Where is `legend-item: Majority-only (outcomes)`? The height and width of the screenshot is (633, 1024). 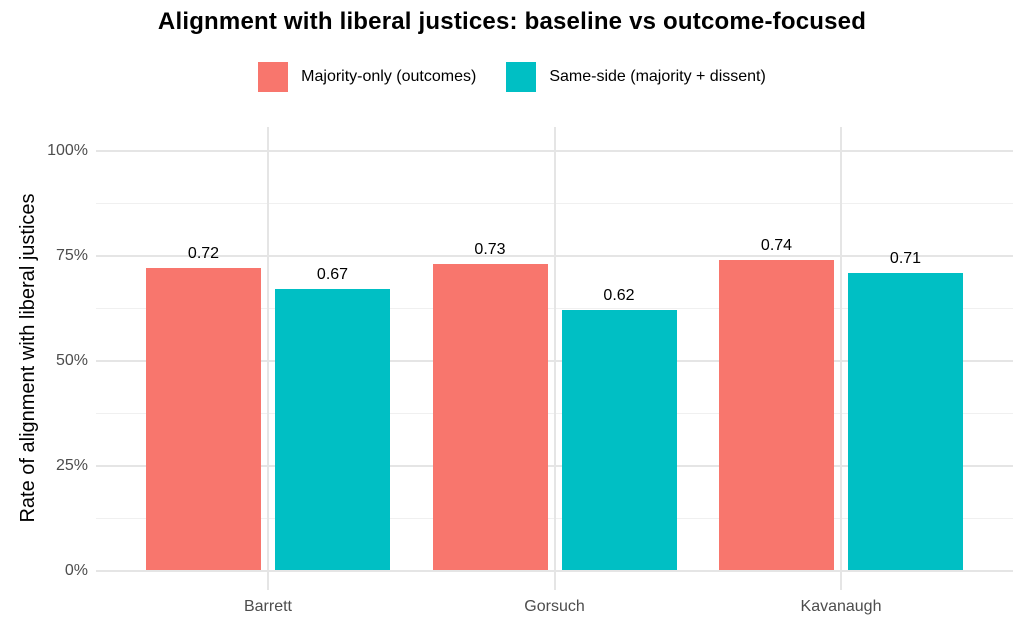
legend-item: Majority-only (outcomes) is located at coordinates (367, 76).